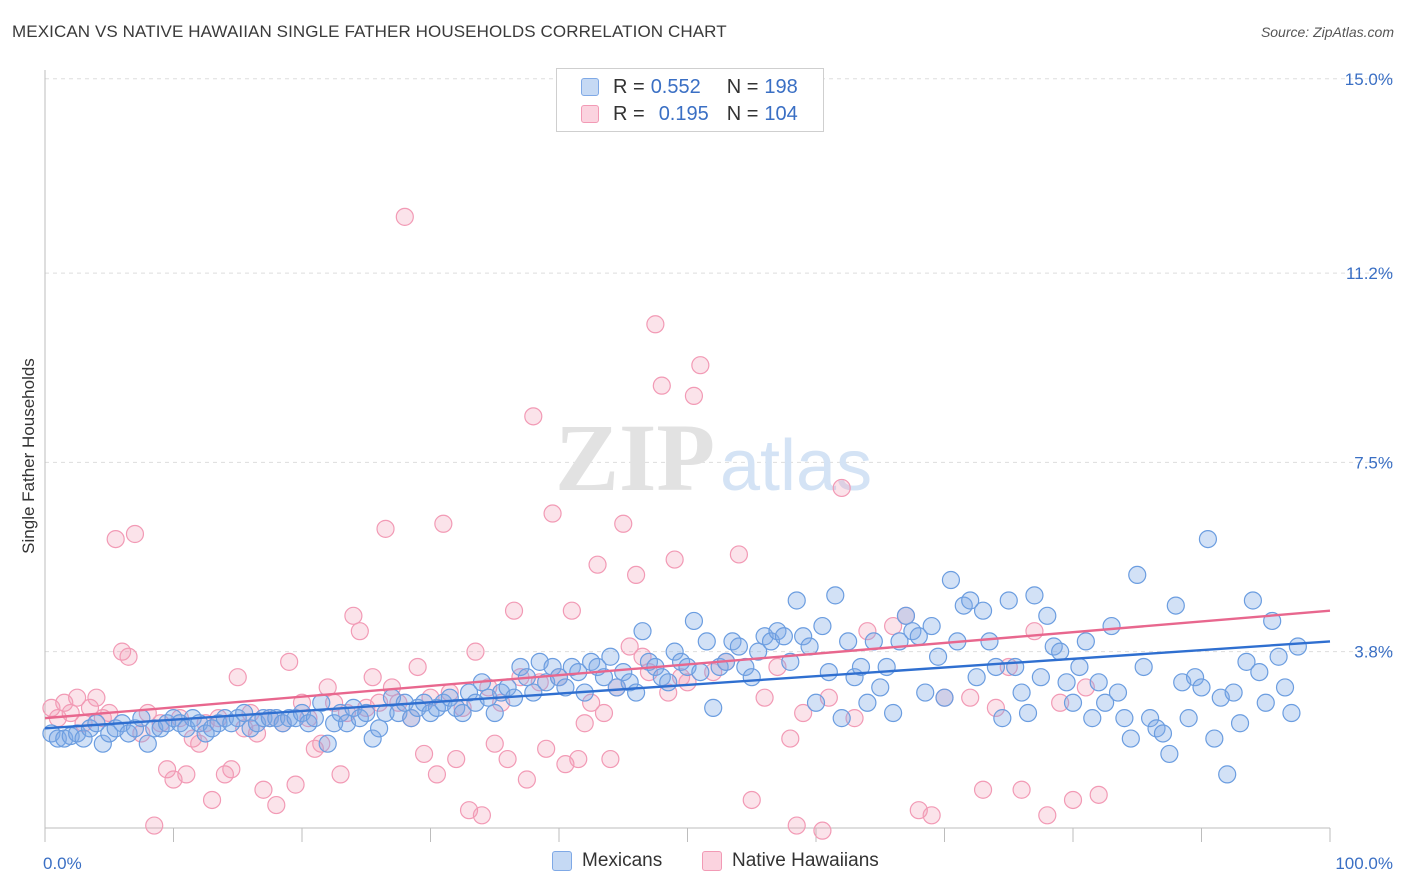 This screenshot has width=1406, height=892. Describe the element at coordinates (629, 113) in the screenshot. I see `legend-r-label: R =` at that location.